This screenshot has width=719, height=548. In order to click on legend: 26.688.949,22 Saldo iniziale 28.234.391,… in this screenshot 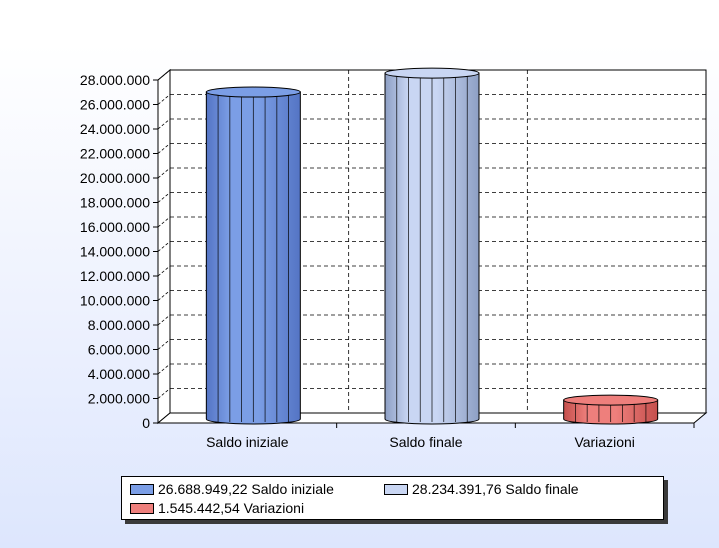, I will do `click(392, 498)`.